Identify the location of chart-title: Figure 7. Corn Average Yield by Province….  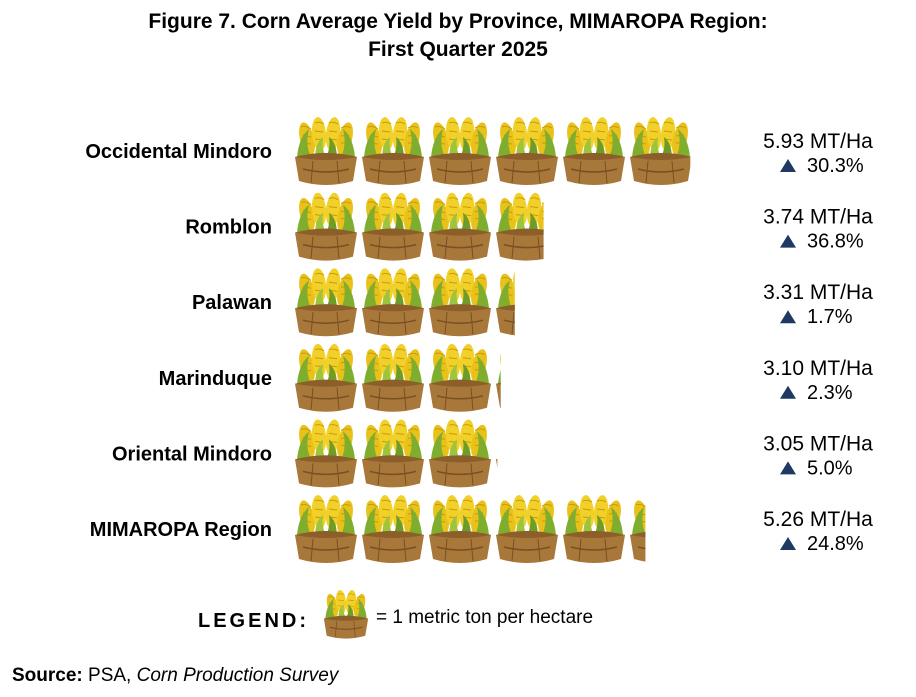
(458, 36).